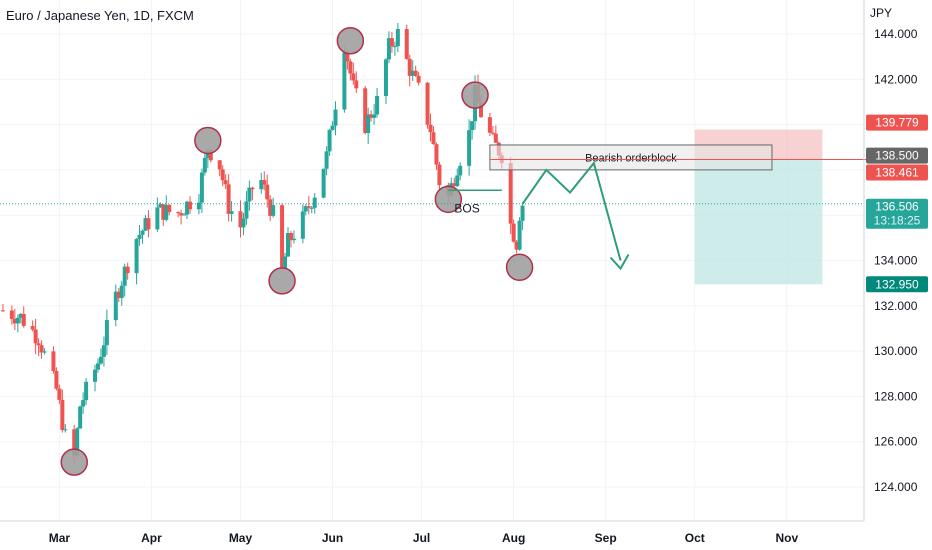 The image size is (932, 550). I want to click on y-tick-label: 130.000, so click(896, 351).